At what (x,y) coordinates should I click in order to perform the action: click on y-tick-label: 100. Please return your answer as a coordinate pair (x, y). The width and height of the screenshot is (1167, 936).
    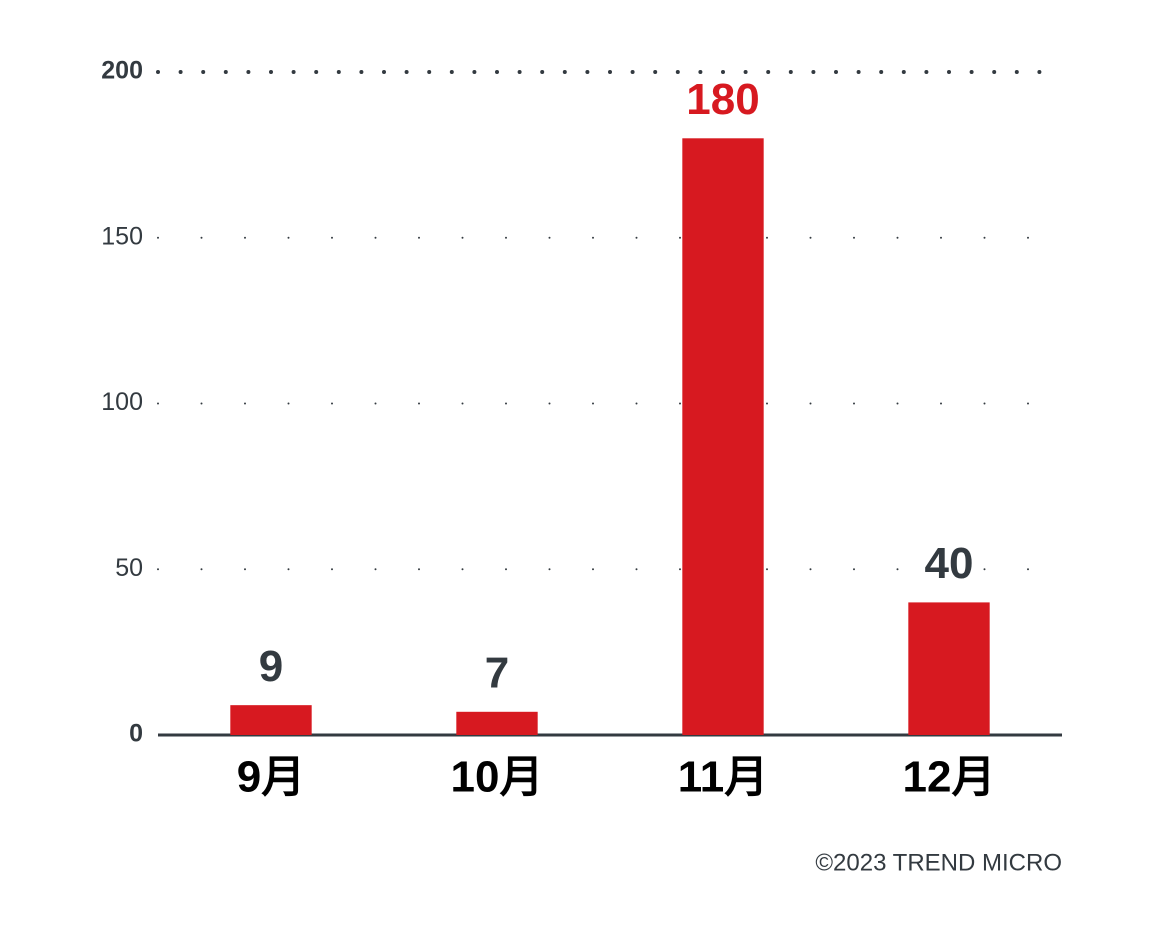
    Looking at the image, I should click on (122, 402).